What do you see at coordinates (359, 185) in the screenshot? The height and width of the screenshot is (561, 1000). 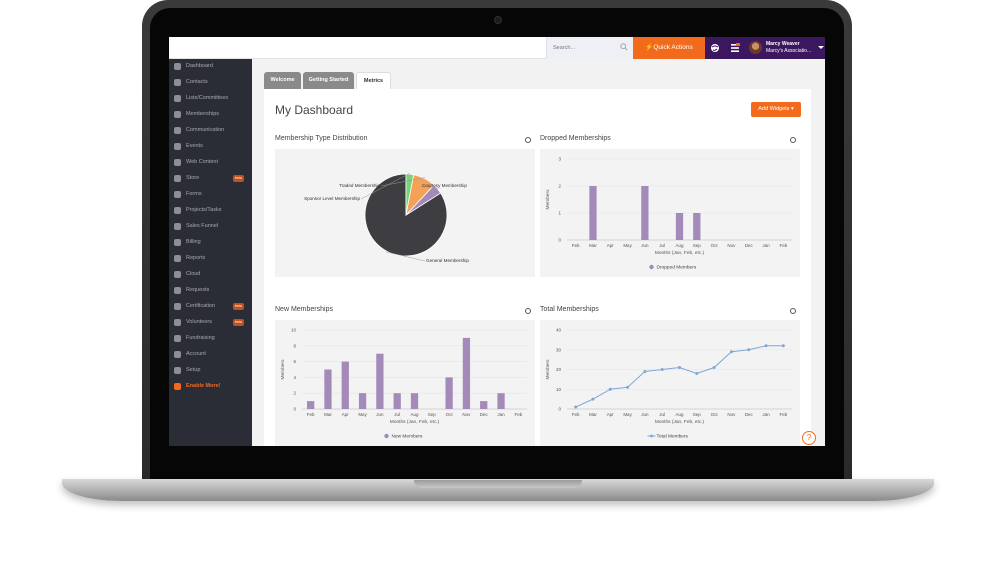 I see `pie-slice-label: Traded Membership` at bounding box center [359, 185].